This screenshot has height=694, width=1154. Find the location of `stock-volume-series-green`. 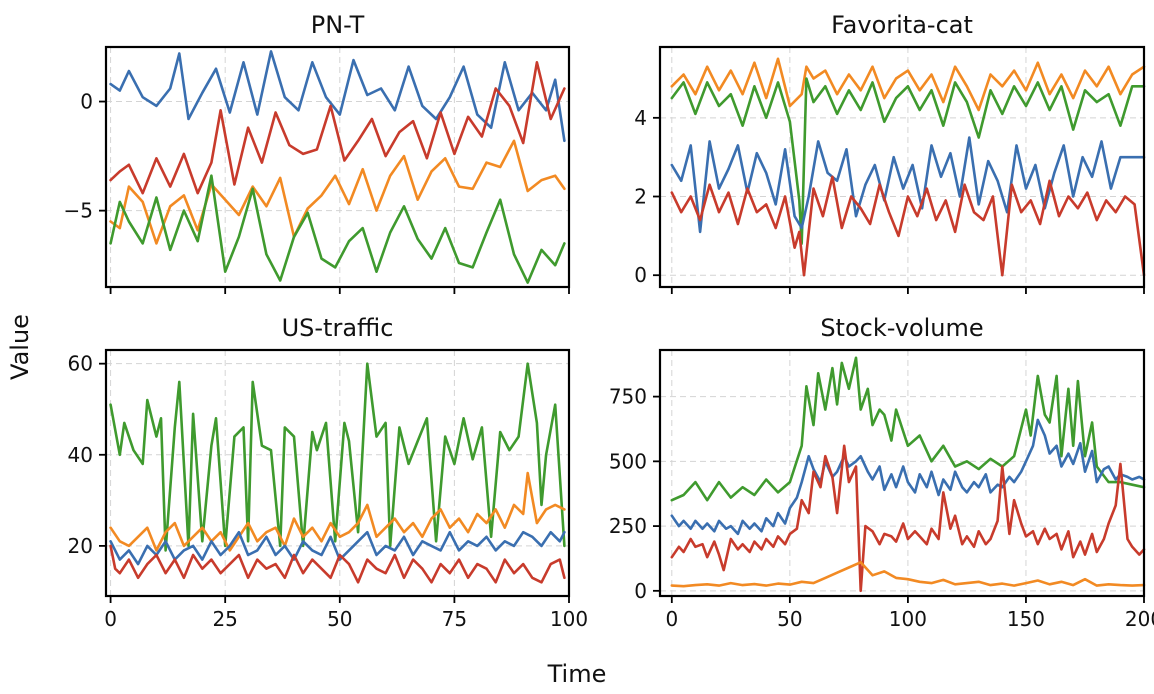

stock-volume-series-green is located at coordinates (908, 429).